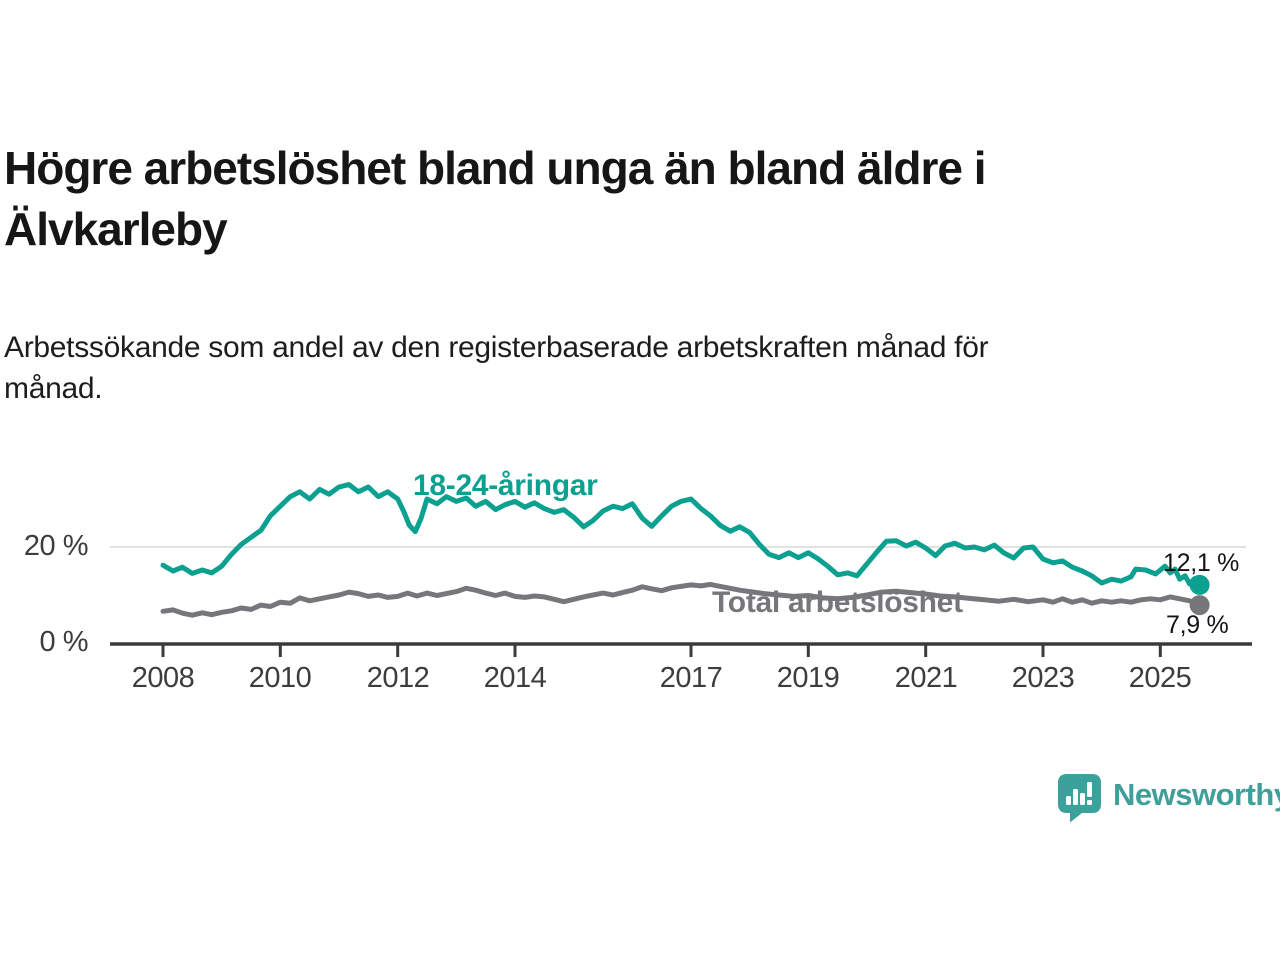 The image size is (1280, 960). I want to click on y-tick-label-0: 0 %, so click(64, 642).